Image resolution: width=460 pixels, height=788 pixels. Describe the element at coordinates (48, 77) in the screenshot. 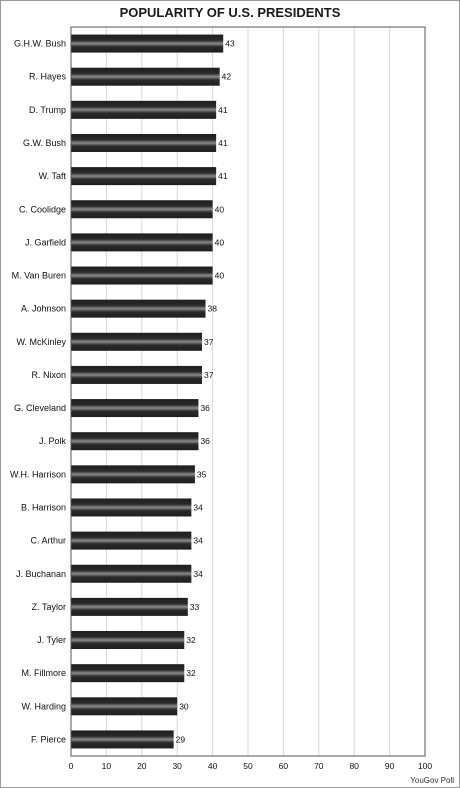

I see `category-label: R. Hayes` at that location.